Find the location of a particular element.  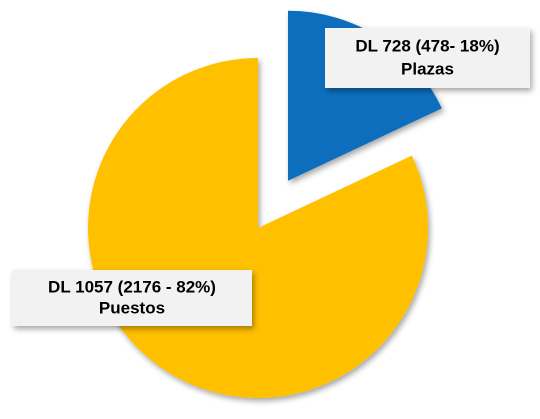

slice-label: DL 728 (478- 18%) is located at coordinates (427, 46).